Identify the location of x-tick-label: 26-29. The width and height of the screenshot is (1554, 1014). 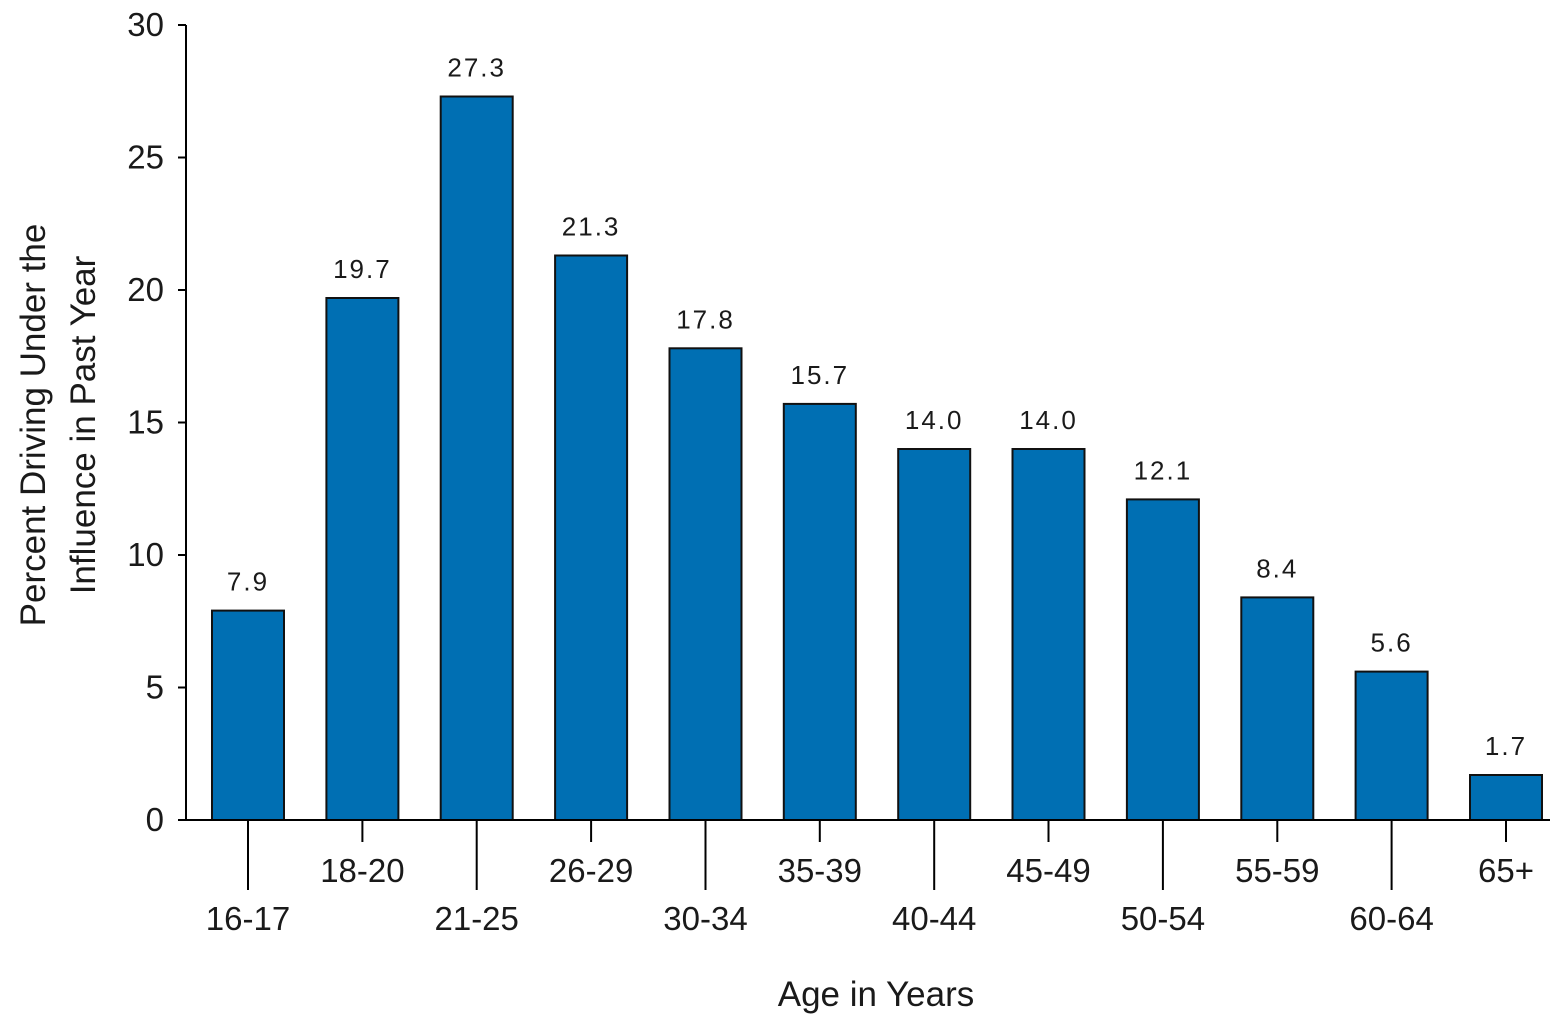
(591, 870).